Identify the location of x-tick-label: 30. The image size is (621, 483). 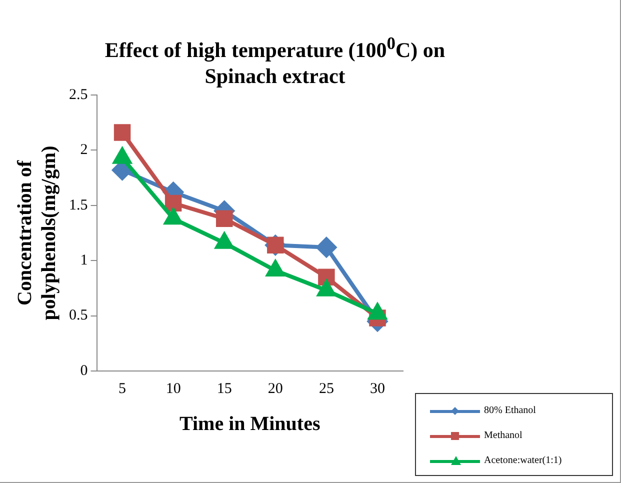
(377, 388).